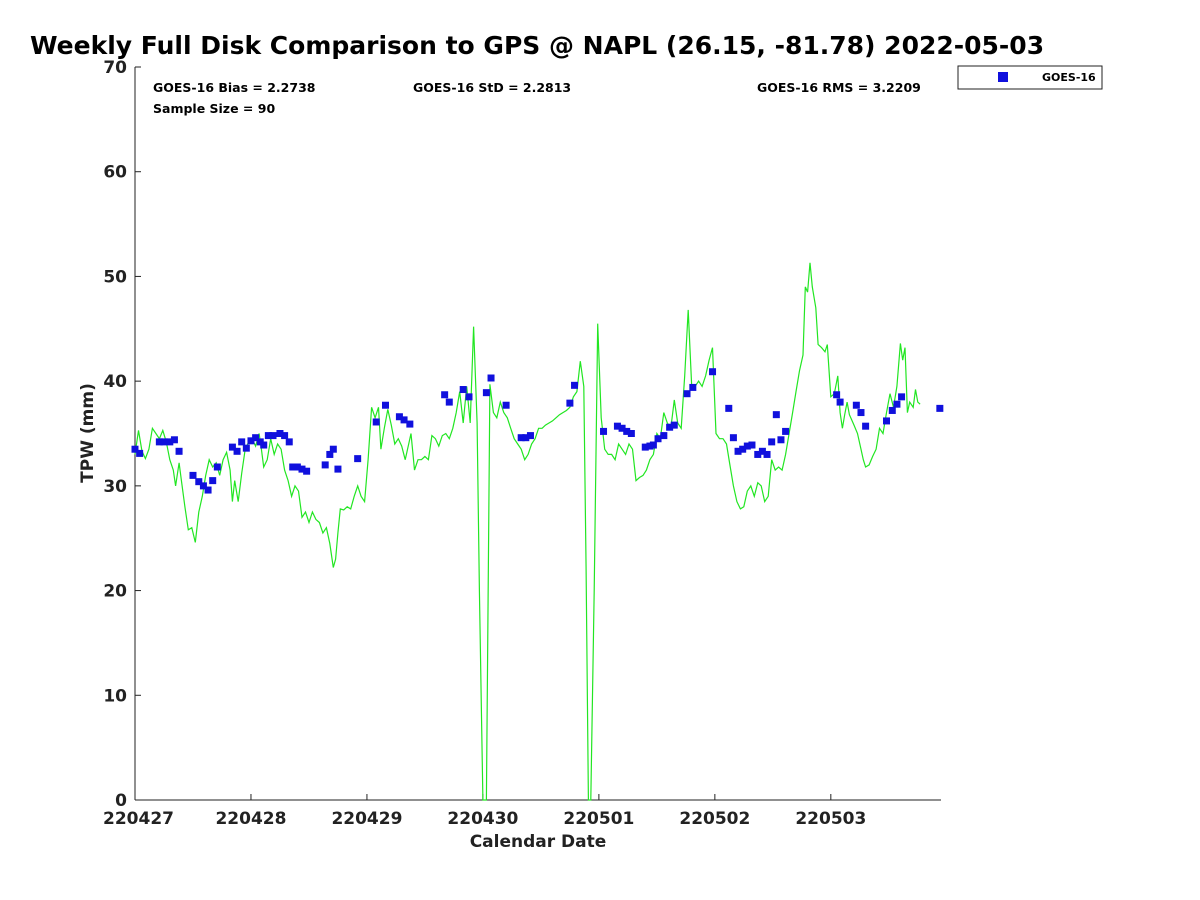 This screenshot has width=1200, height=900. I want to click on y-ticks: 0 10 20 30 40 50 60 70, so click(122, 434).